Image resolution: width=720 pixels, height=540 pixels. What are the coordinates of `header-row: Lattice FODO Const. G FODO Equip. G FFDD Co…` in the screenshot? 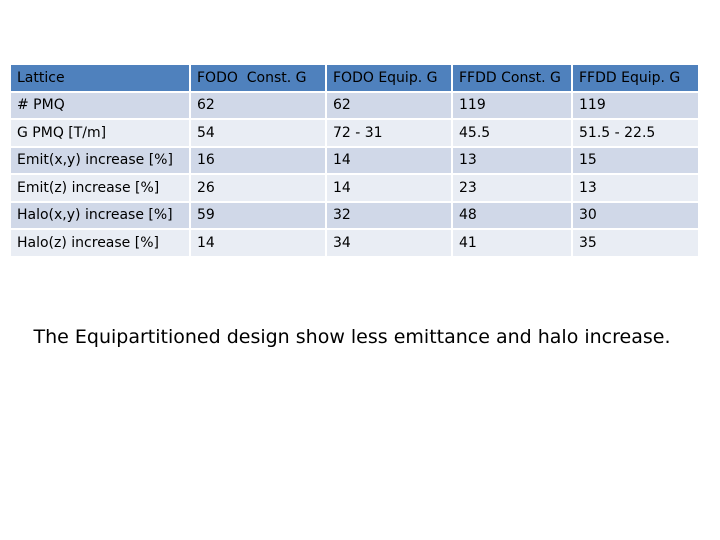 It's located at (354, 78).